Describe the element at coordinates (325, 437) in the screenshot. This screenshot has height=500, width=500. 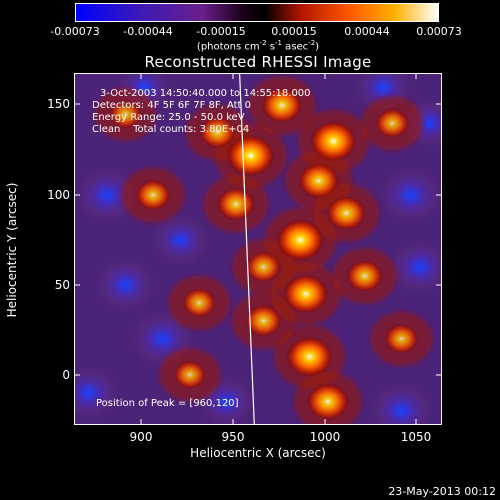
I see `x-tick-label: 1000` at that location.